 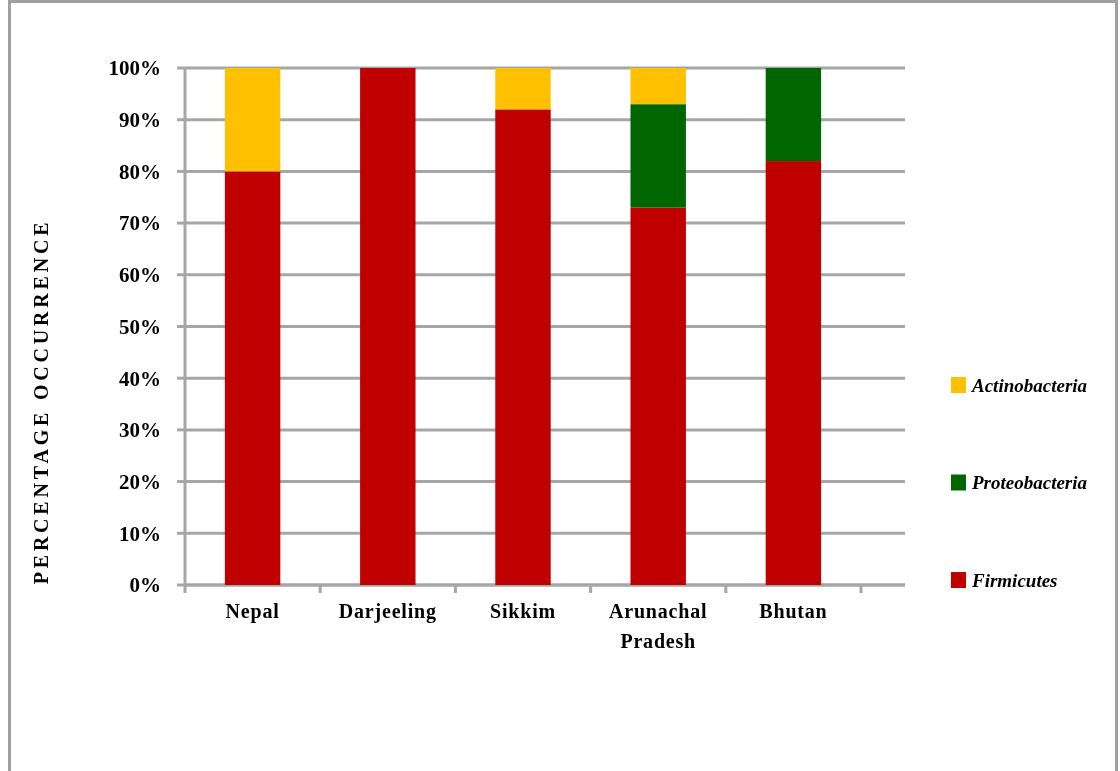 I want to click on y-tick-label: 100%, so click(x=134, y=68).